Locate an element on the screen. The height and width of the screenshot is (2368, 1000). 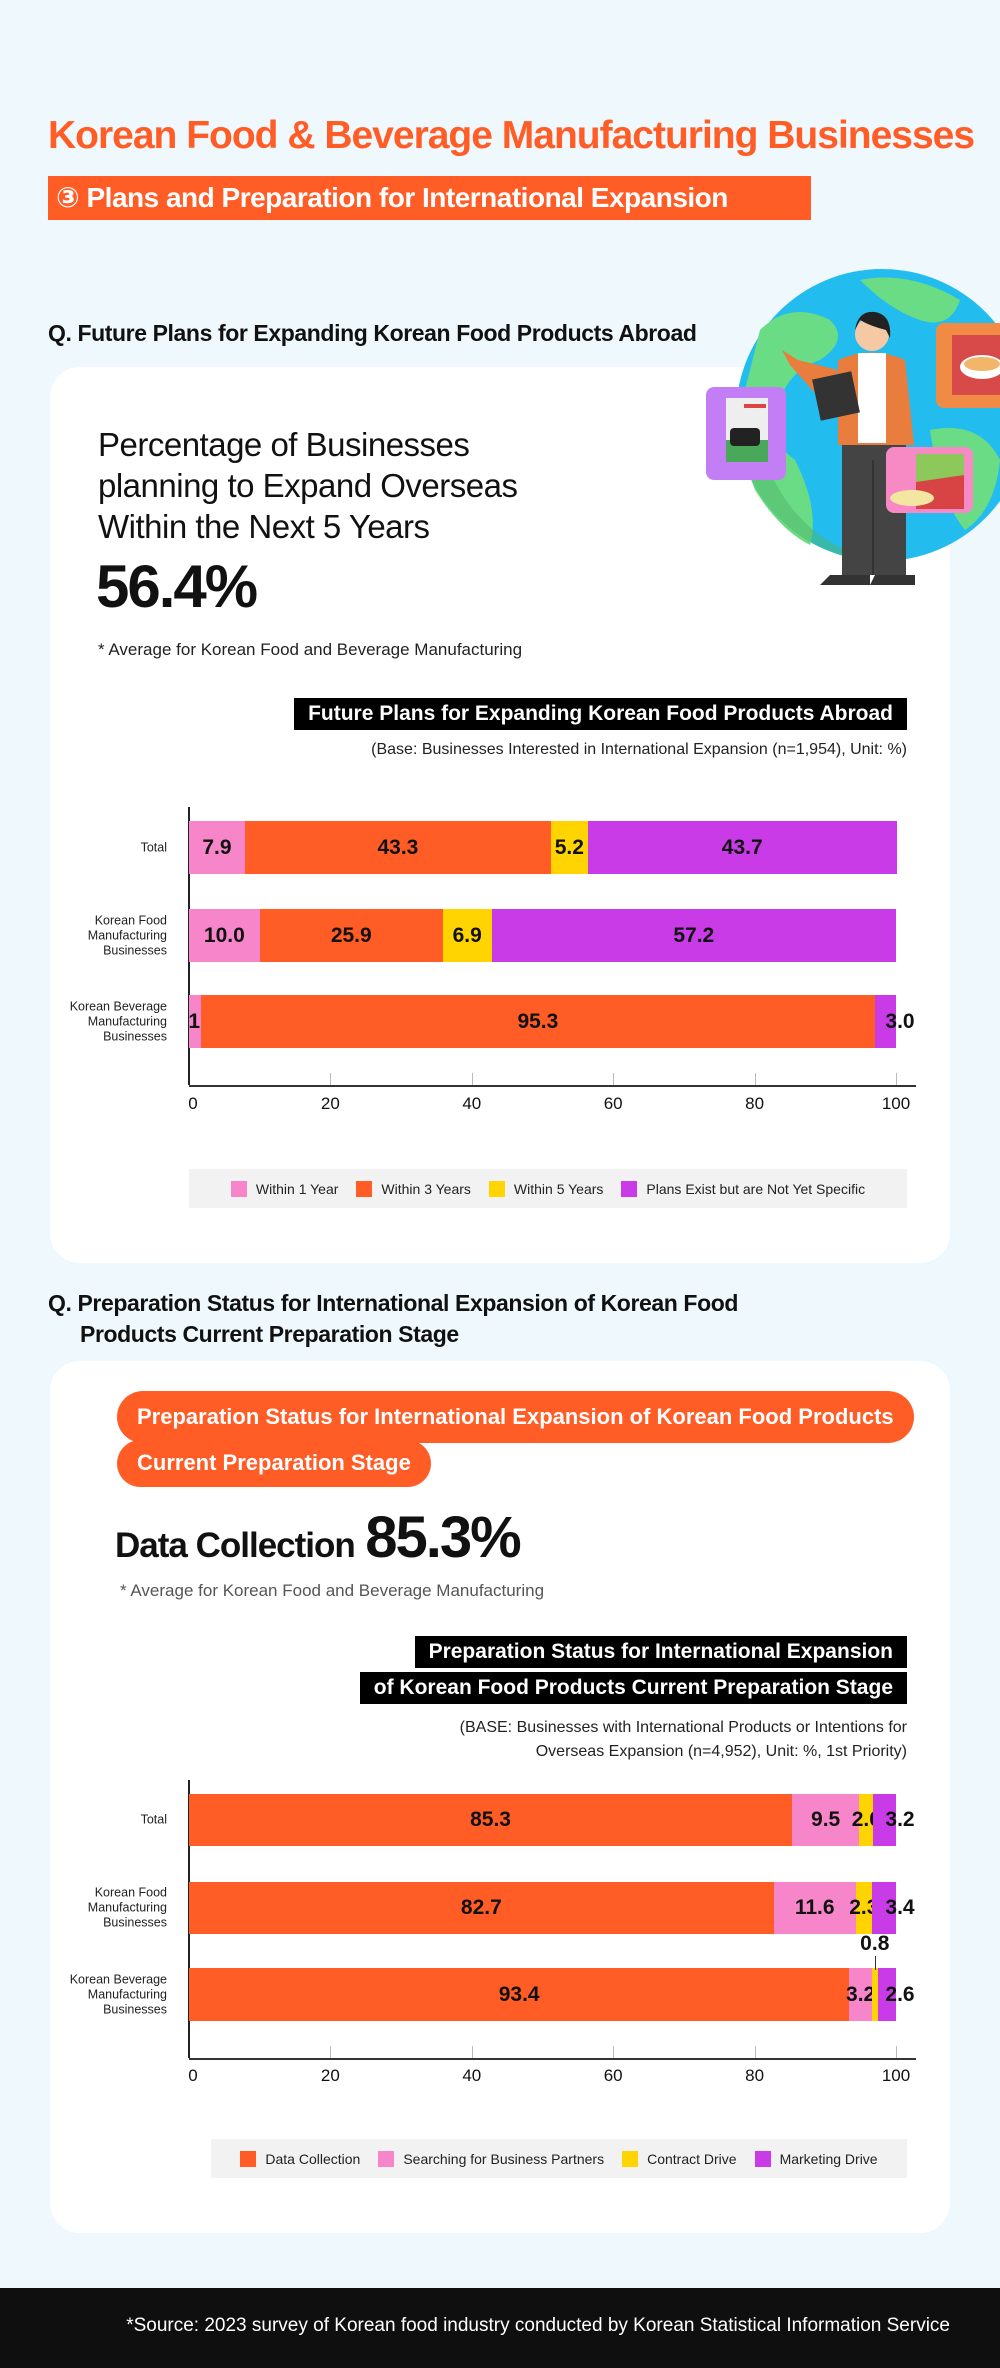
person-with-tablet-icon is located at coordinates (848, 448).